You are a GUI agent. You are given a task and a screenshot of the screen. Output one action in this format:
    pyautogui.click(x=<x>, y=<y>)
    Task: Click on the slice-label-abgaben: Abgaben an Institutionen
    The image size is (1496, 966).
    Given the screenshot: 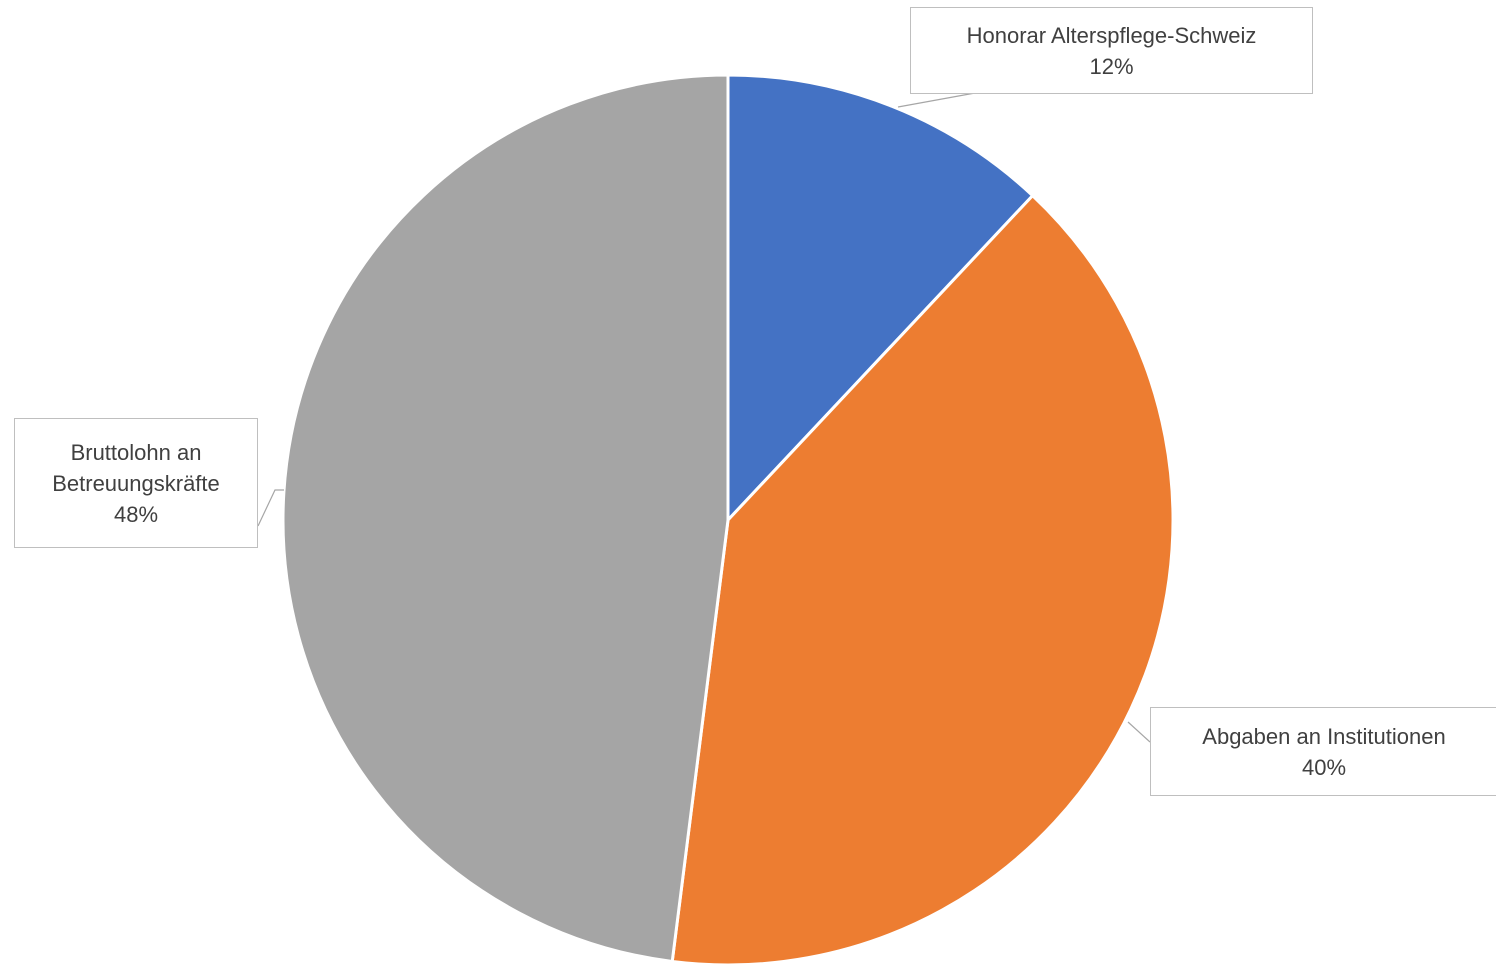 What is the action you would take?
    pyautogui.click(x=1324, y=736)
    